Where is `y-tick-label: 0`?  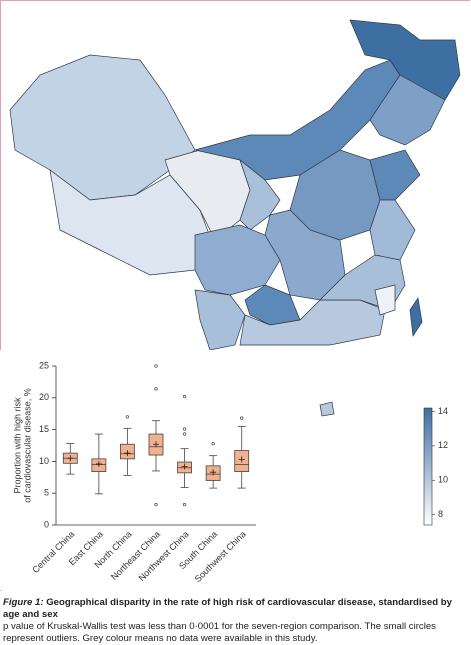
y-tick-label: 0 is located at coordinates (46, 524).